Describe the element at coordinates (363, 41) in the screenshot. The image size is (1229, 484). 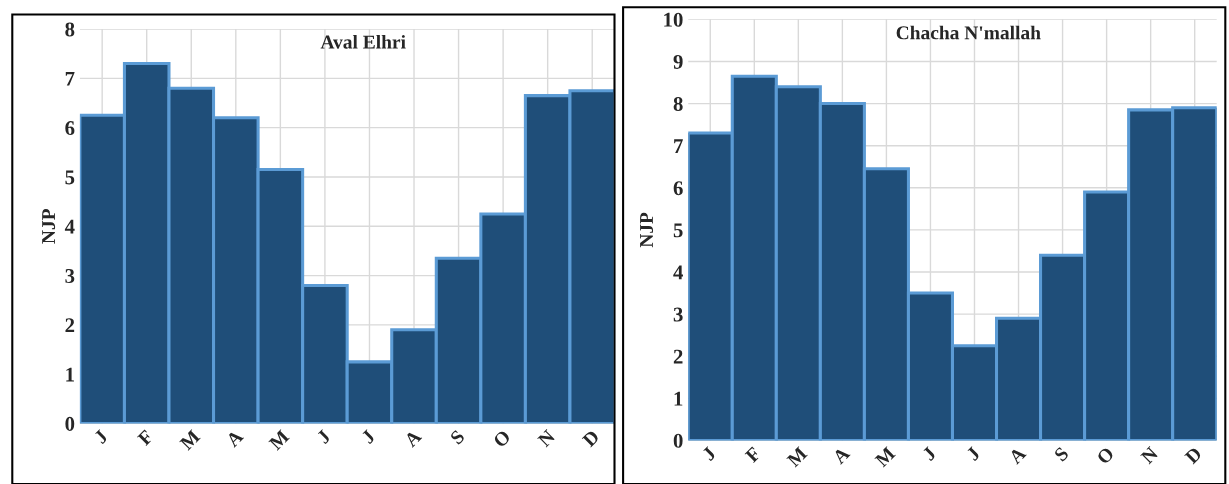
I see `chart-title: Aval Elhri` at that location.